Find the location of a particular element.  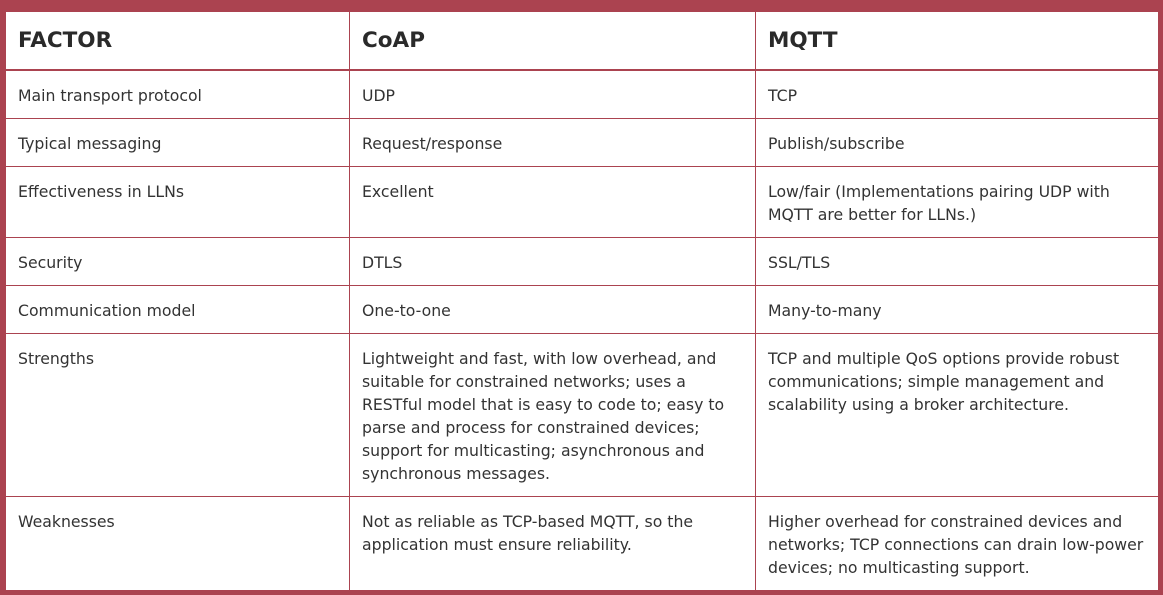

coap-cell: Request/response is located at coordinates (552, 142).